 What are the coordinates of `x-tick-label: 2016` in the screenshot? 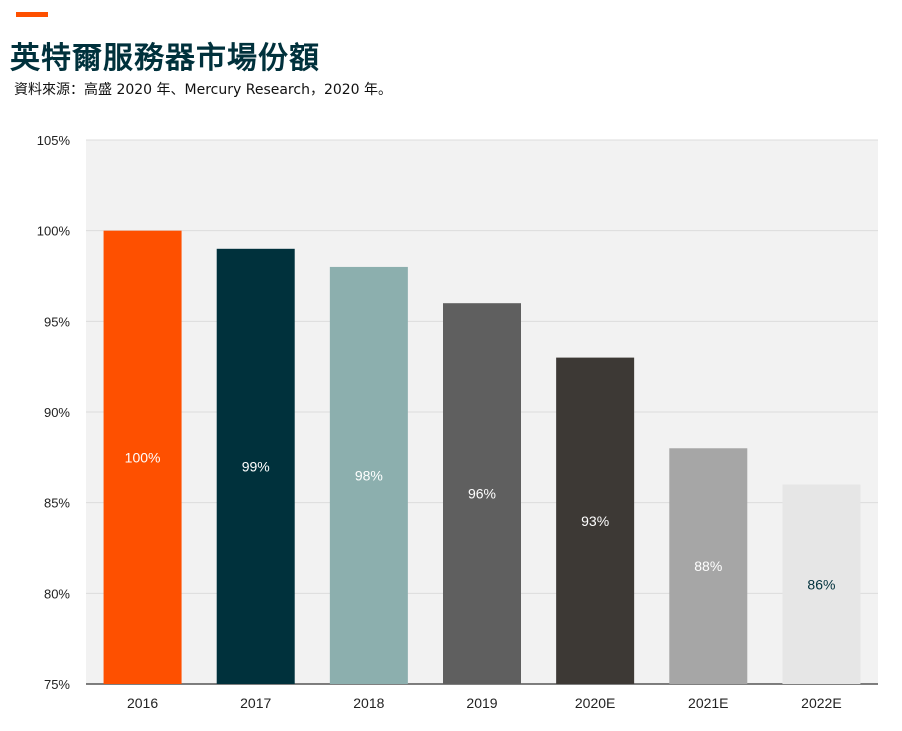 It's located at (142, 703).